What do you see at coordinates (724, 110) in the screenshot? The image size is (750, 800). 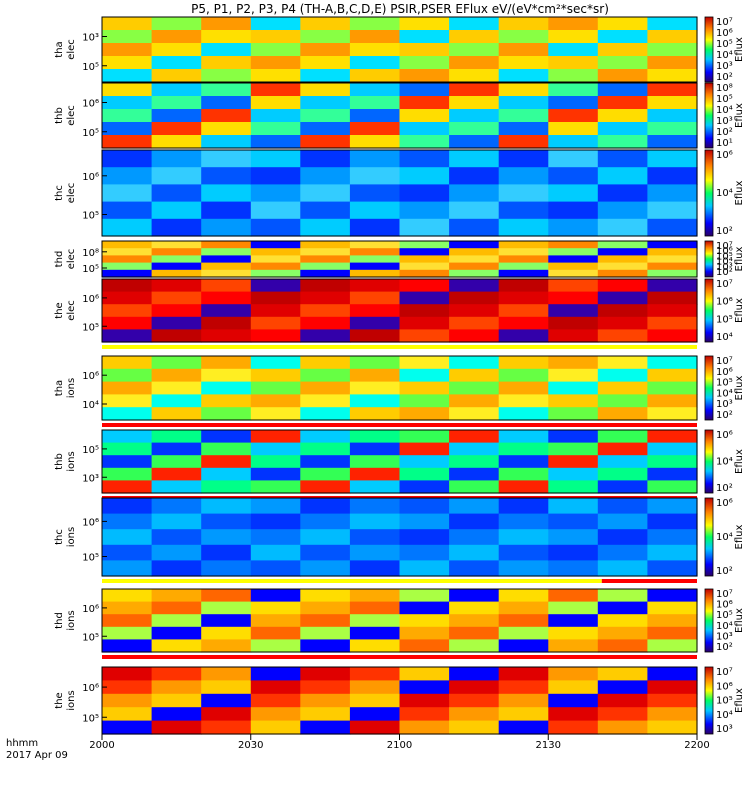 I see `colorbar-tick-label: 10⁴` at bounding box center [724, 110].